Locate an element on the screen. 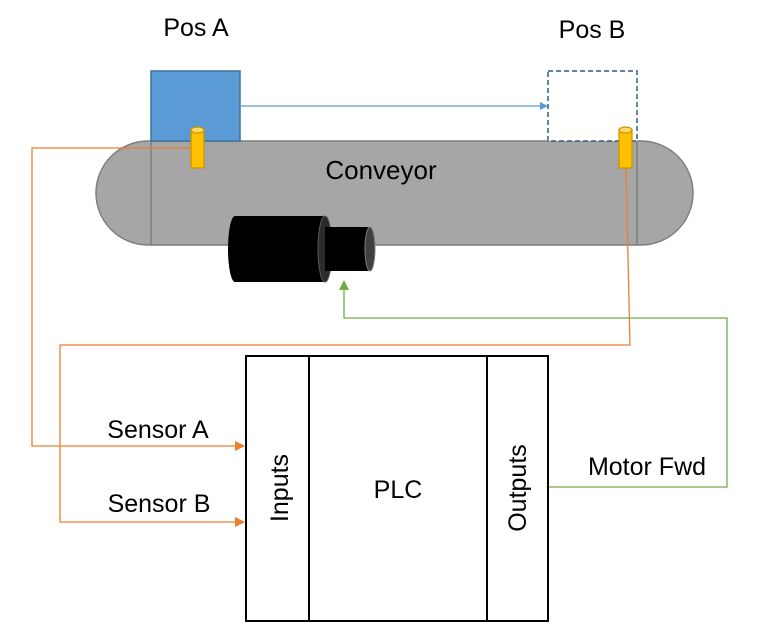 The image size is (763, 644). motor-fwd-label: Motor Fwd is located at coordinates (647, 467).